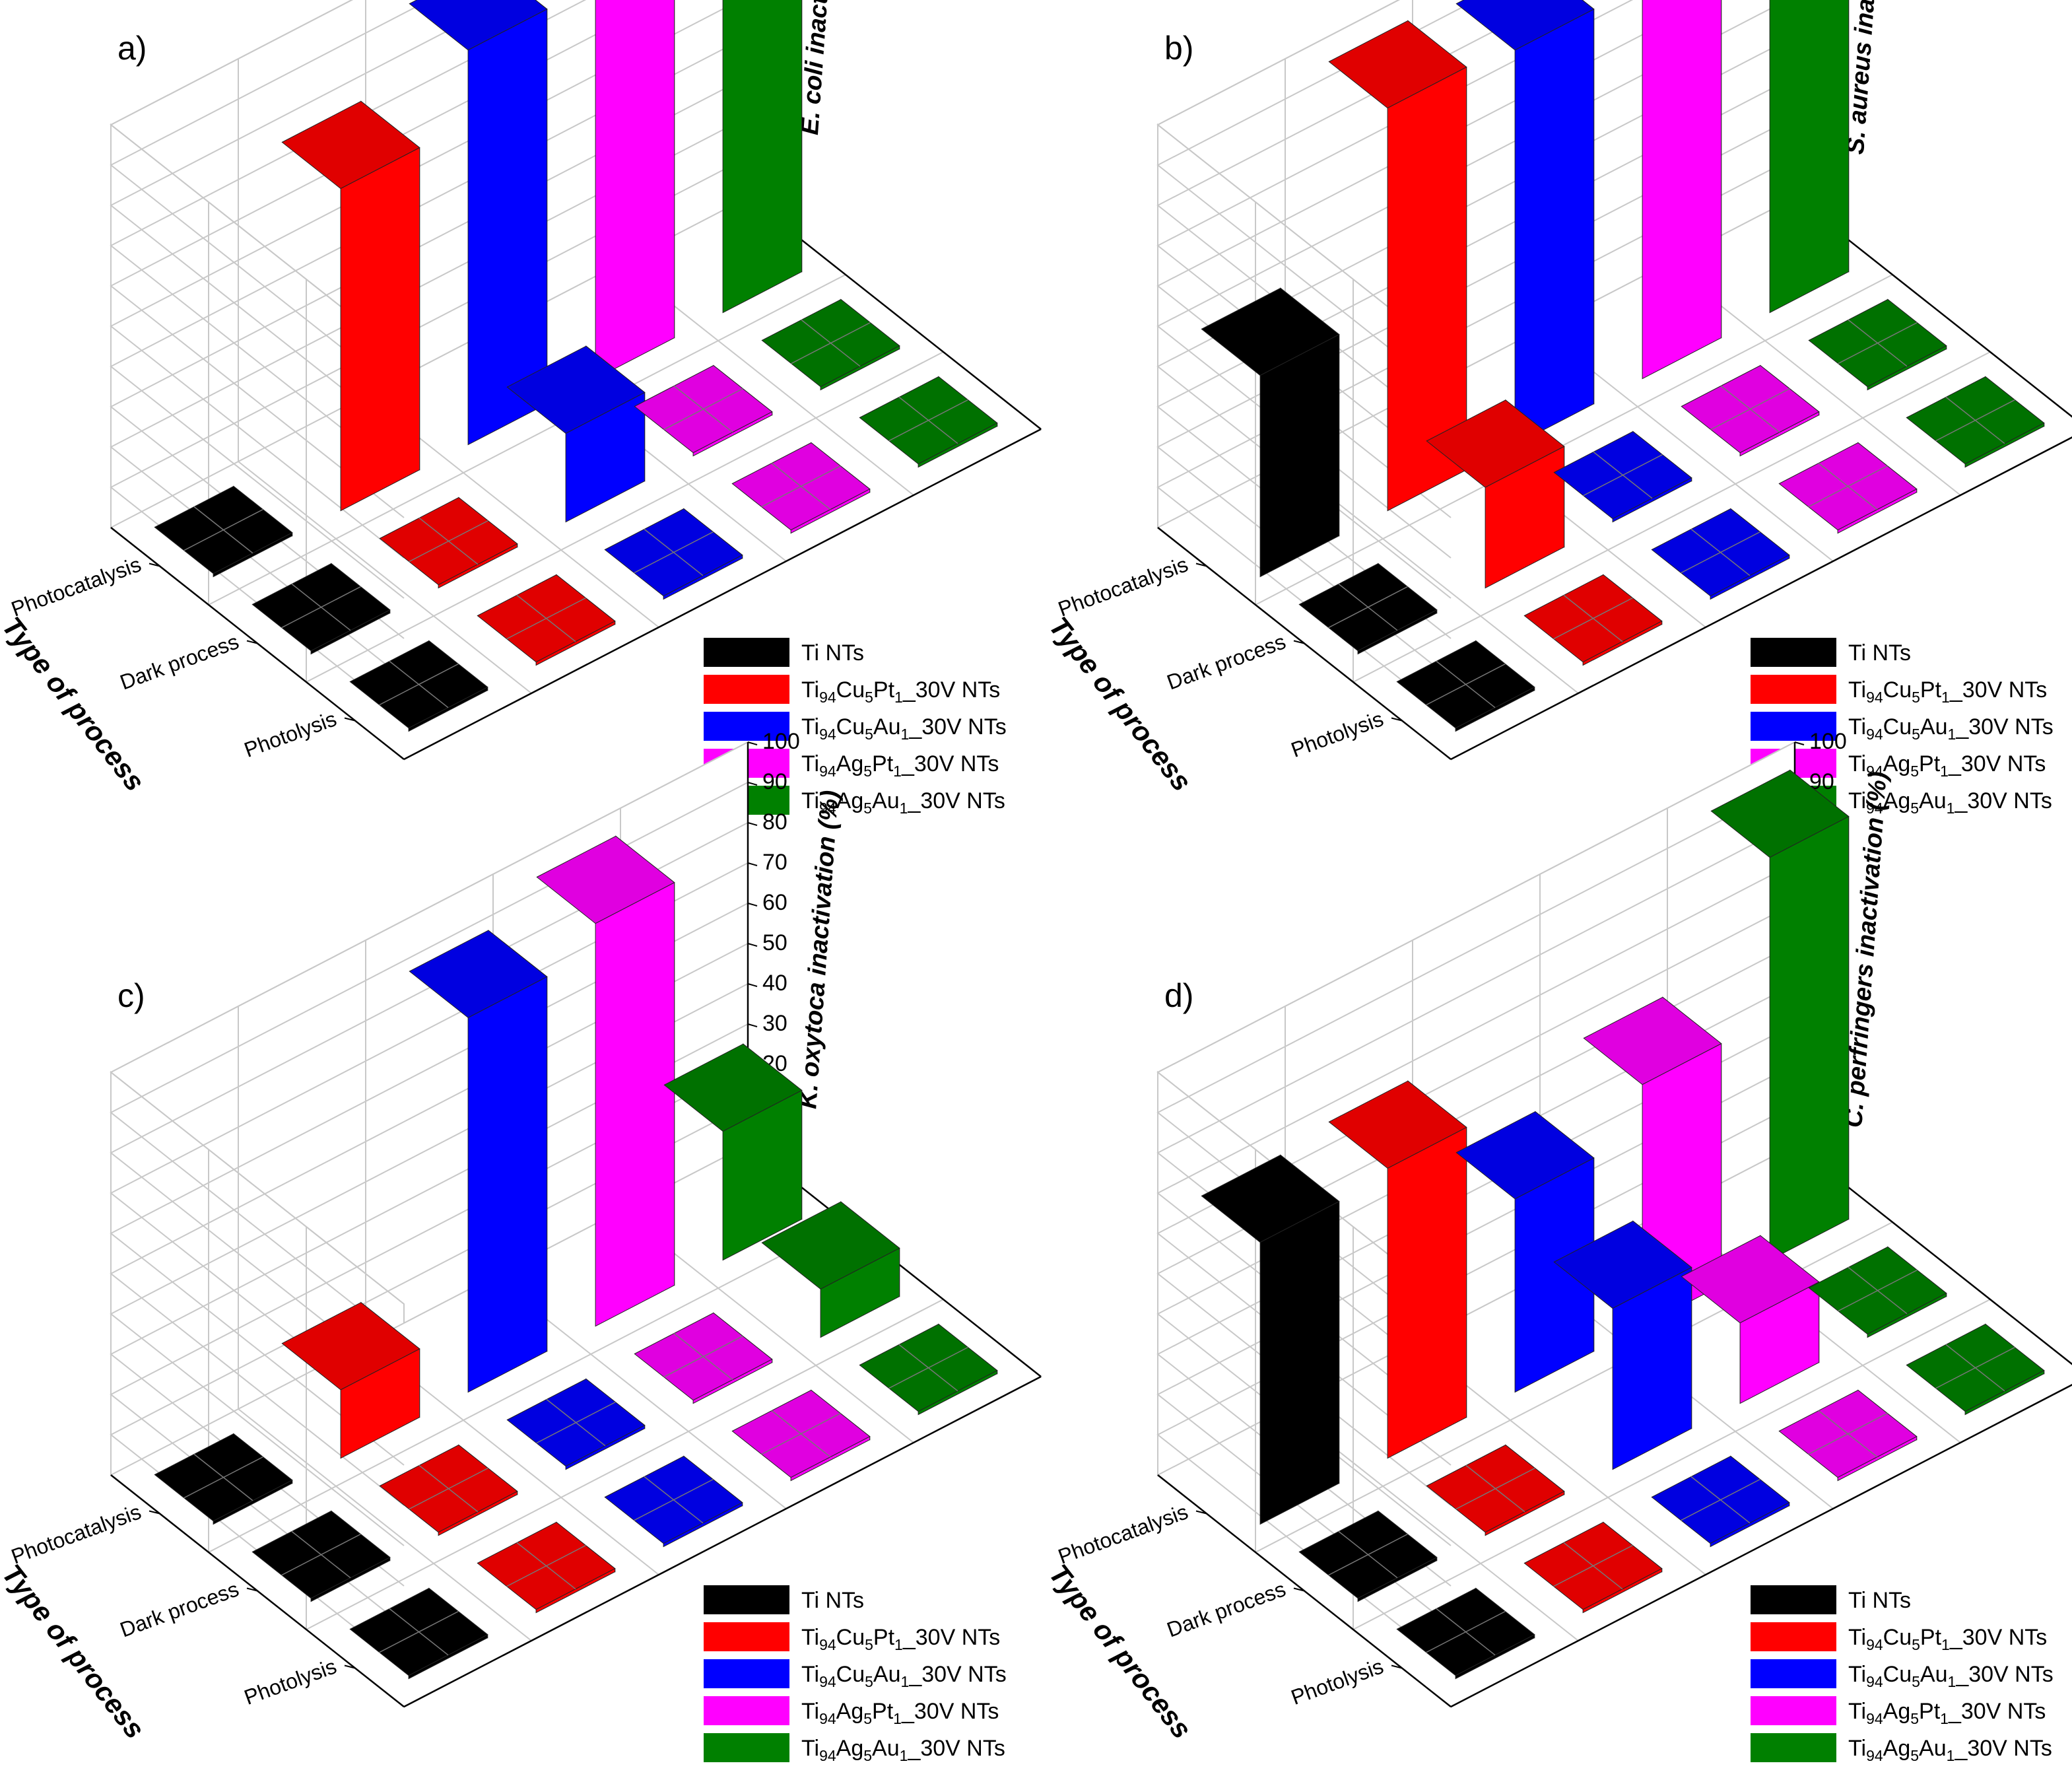  Describe the element at coordinates (1178, 996) in the screenshot. I see `panel-label: d)` at that location.